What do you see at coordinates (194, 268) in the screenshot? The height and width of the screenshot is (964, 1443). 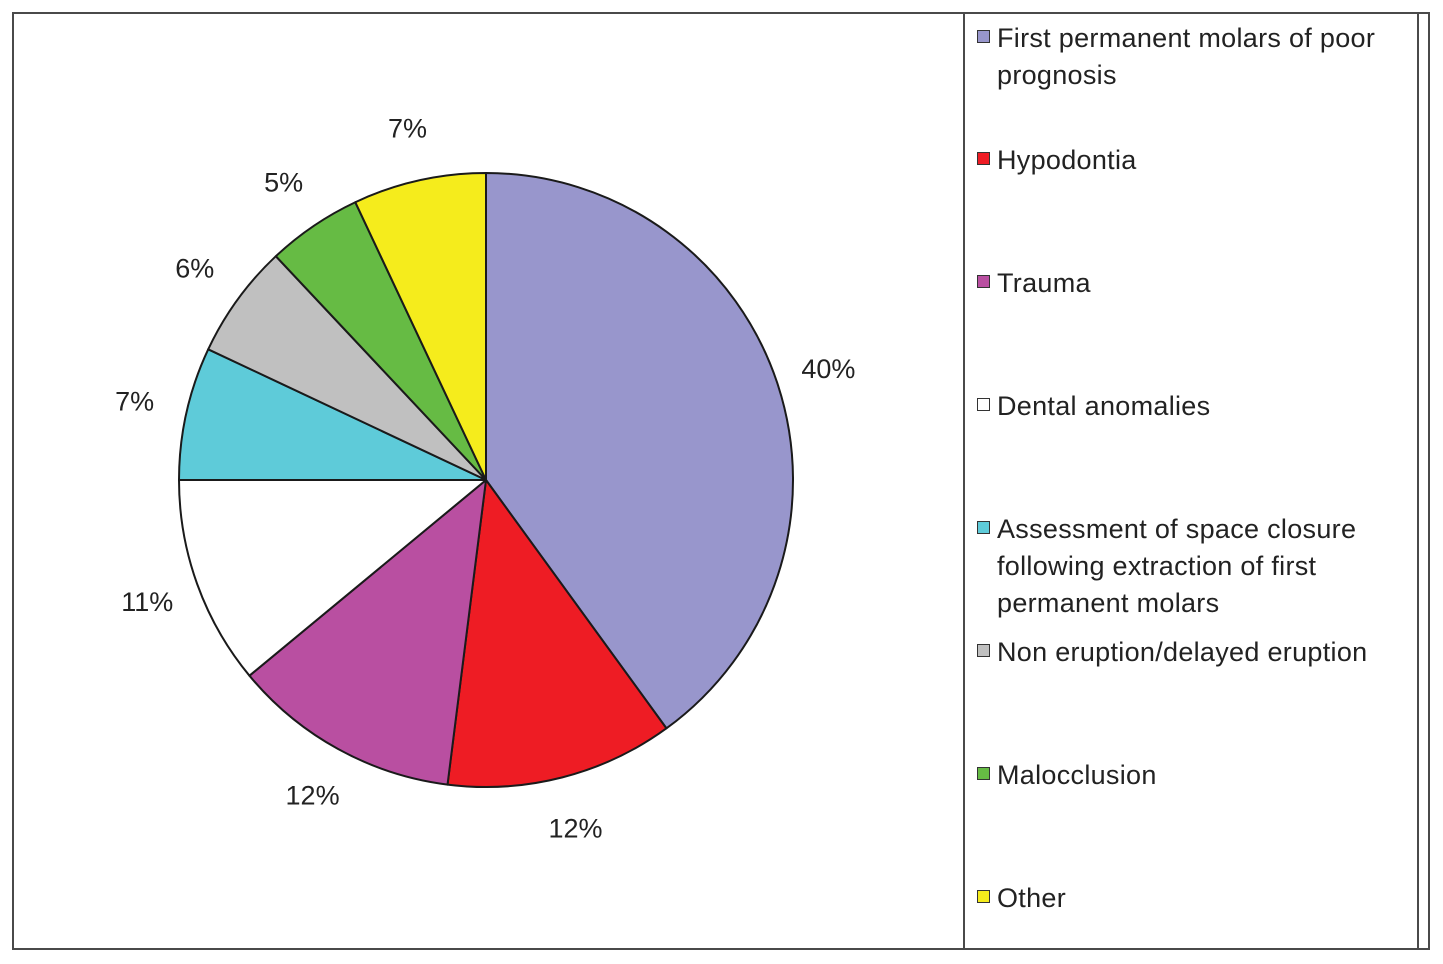 I see `slice-percent-label: 6%` at bounding box center [194, 268].